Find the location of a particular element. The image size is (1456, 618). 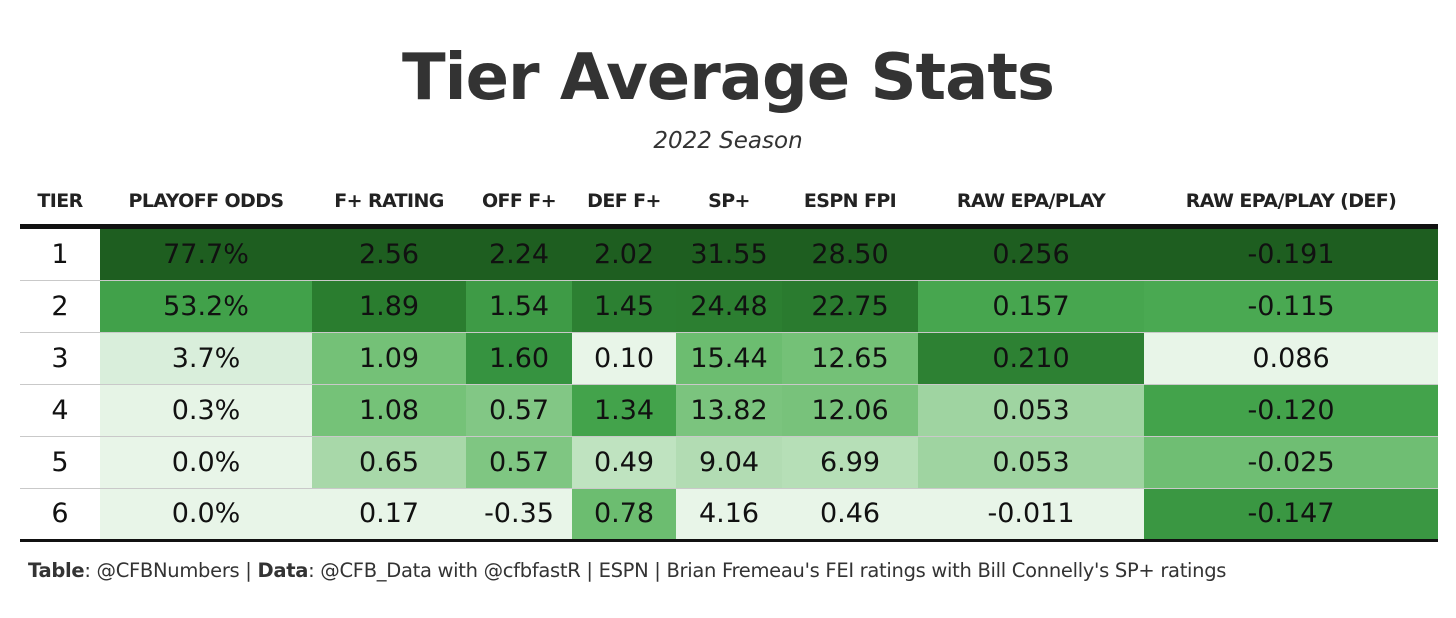

table-row: 4 0.3% 1.08 0.57 1.34 13.82 12.06 0.053 -0.120 is located at coordinates (729, 410).